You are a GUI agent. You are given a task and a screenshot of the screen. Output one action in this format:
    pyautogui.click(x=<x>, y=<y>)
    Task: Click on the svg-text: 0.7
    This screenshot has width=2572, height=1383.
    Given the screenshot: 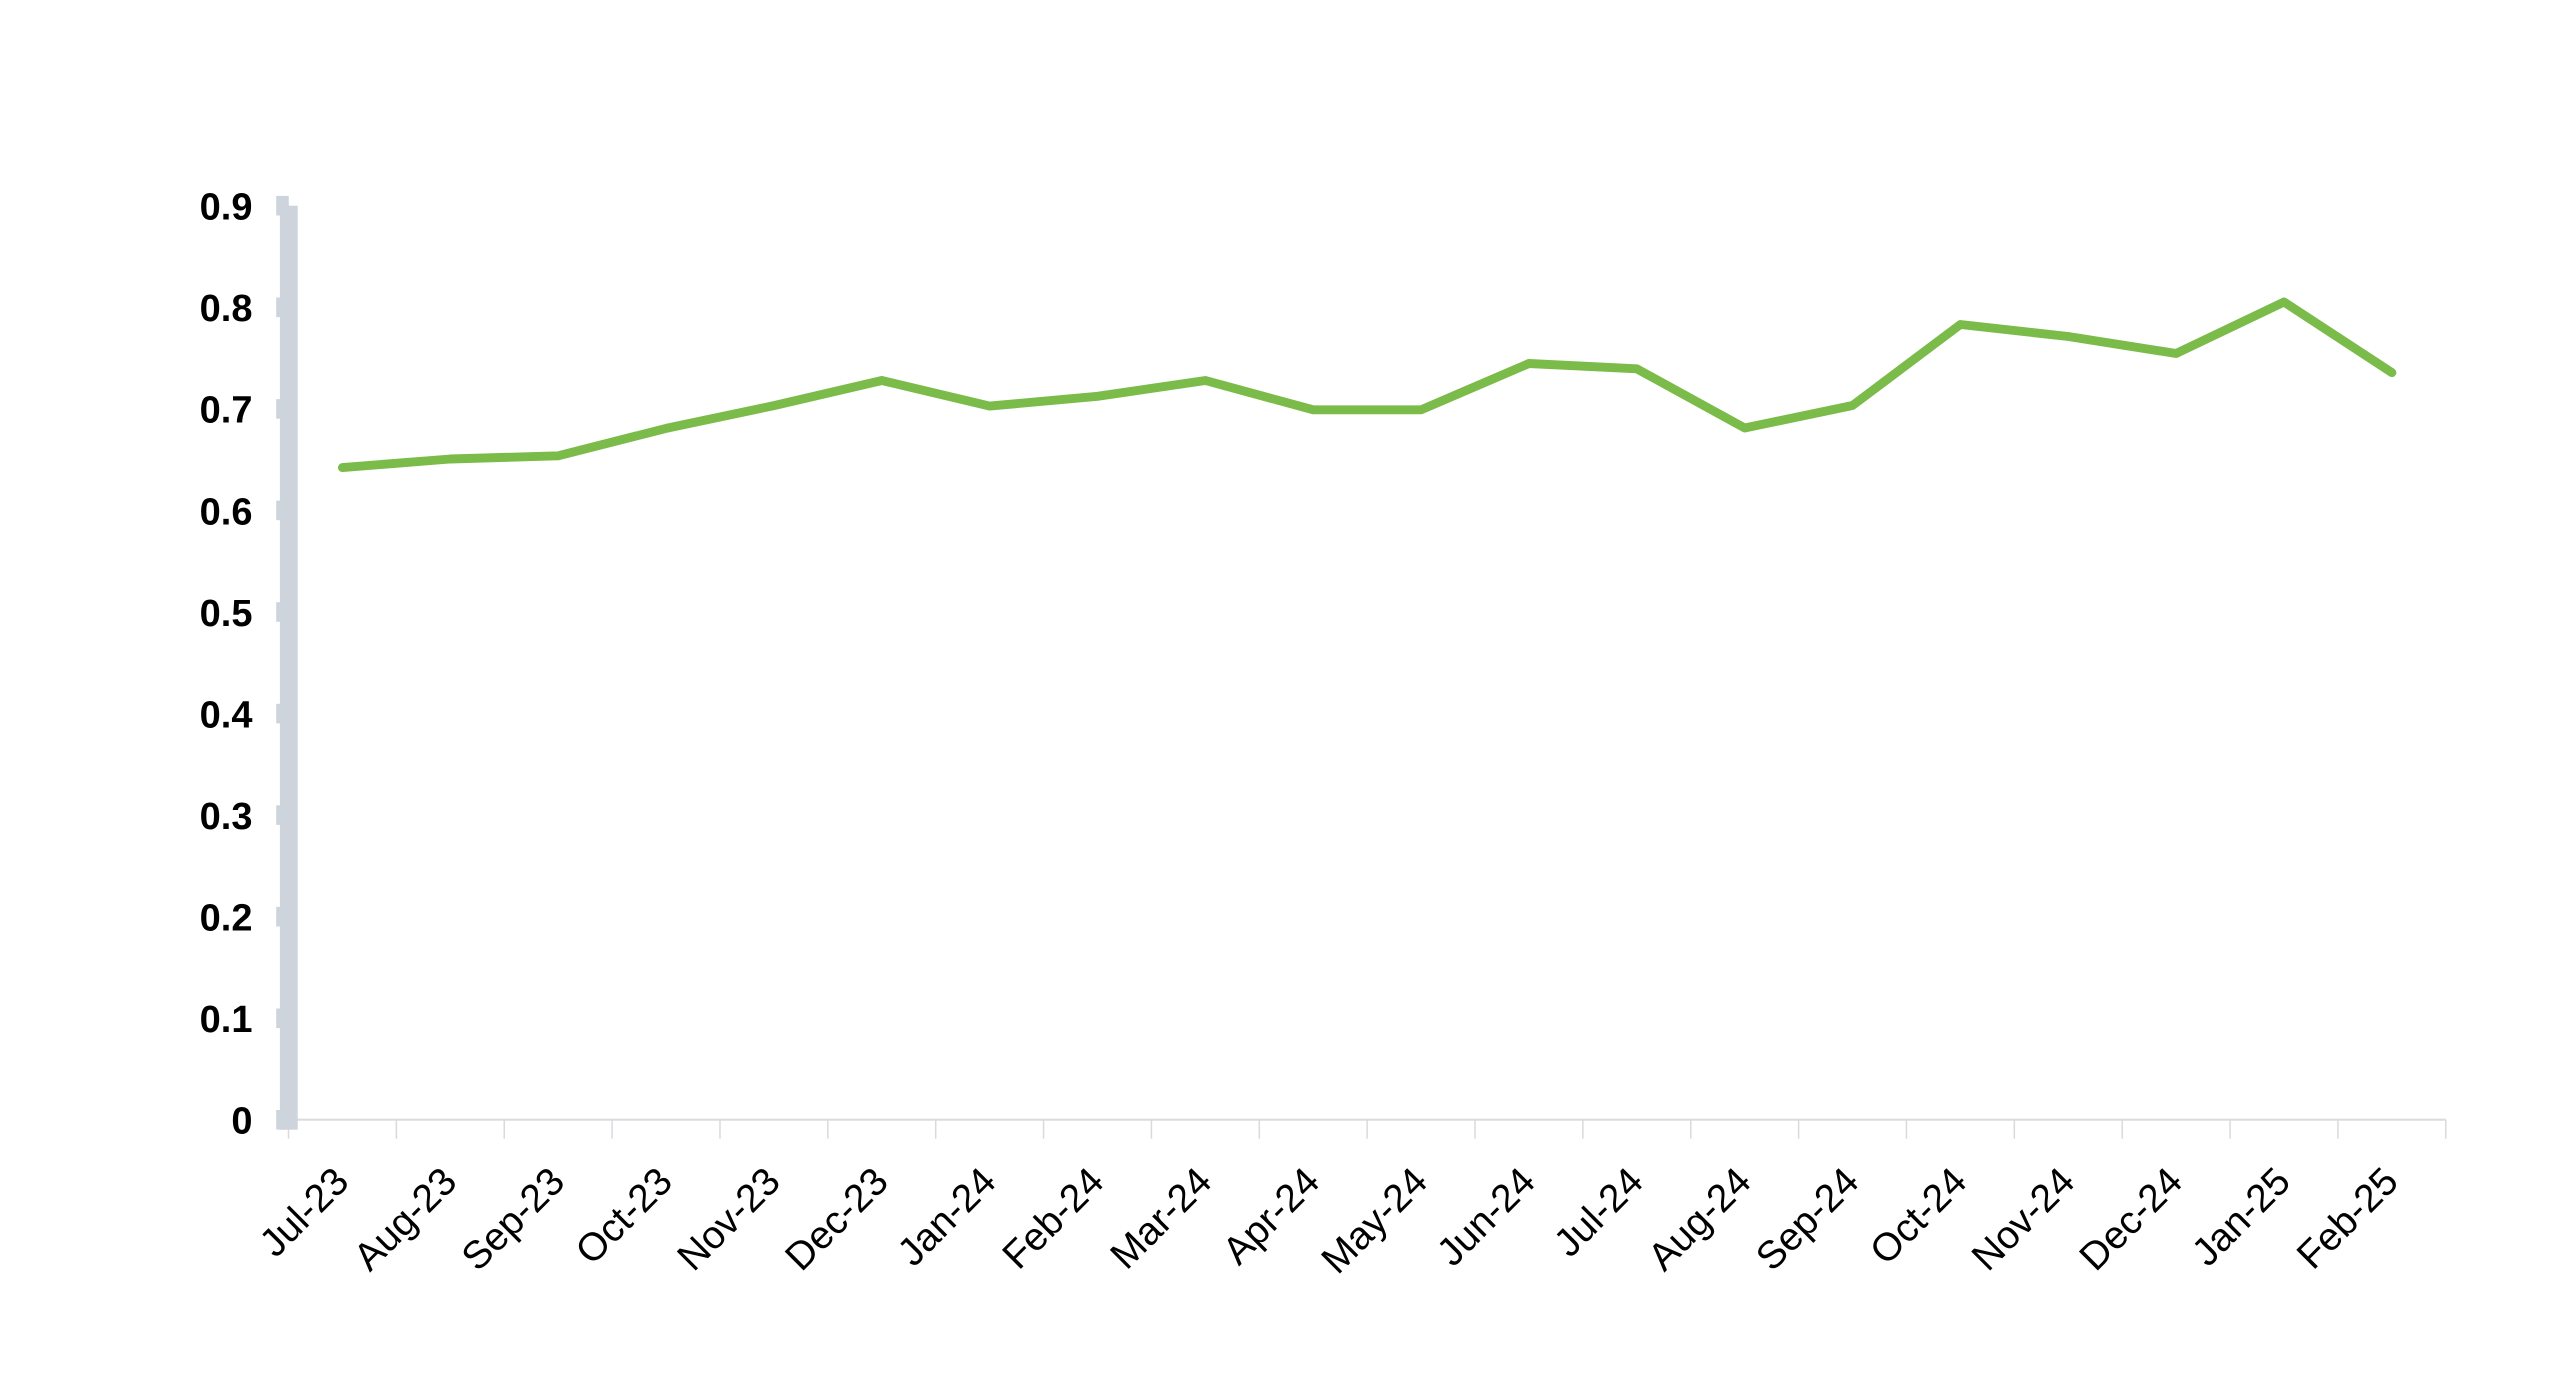 What is the action you would take?
    pyautogui.click(x=226, y=411)
    